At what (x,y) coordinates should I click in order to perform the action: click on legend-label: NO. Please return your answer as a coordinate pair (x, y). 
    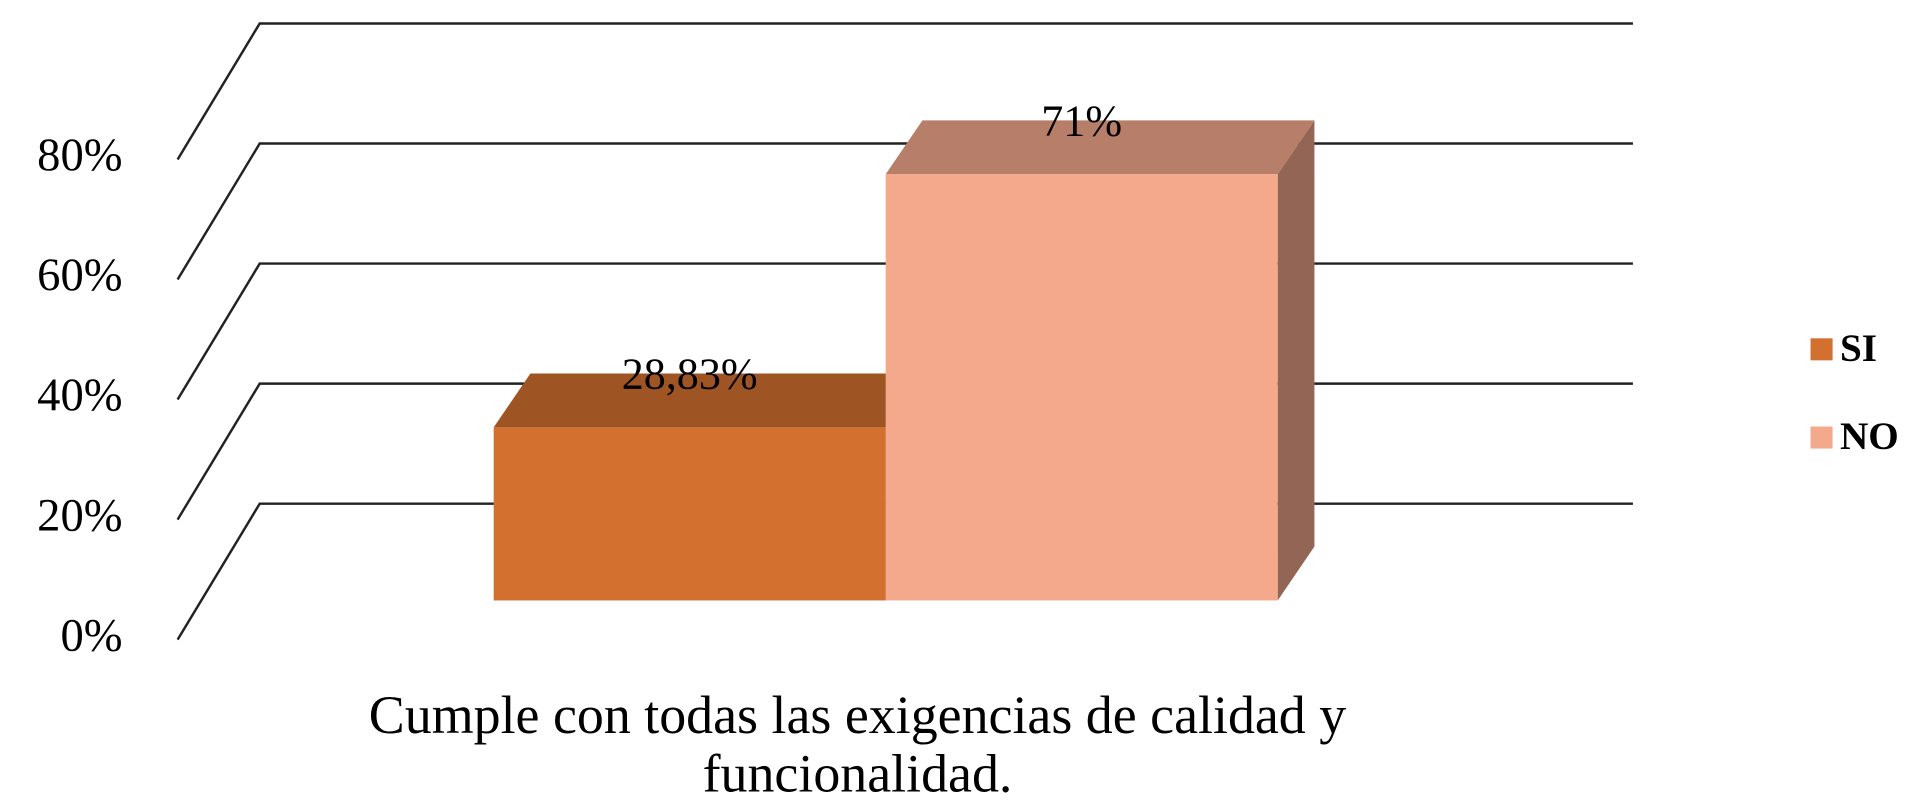
    Looking at the image, I should click on (1869, 436).